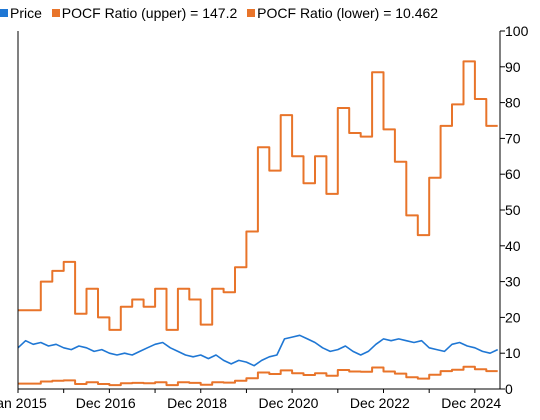 The image size is (540, 420). I want to click on y-tick-label: 50, so click(513, 210).